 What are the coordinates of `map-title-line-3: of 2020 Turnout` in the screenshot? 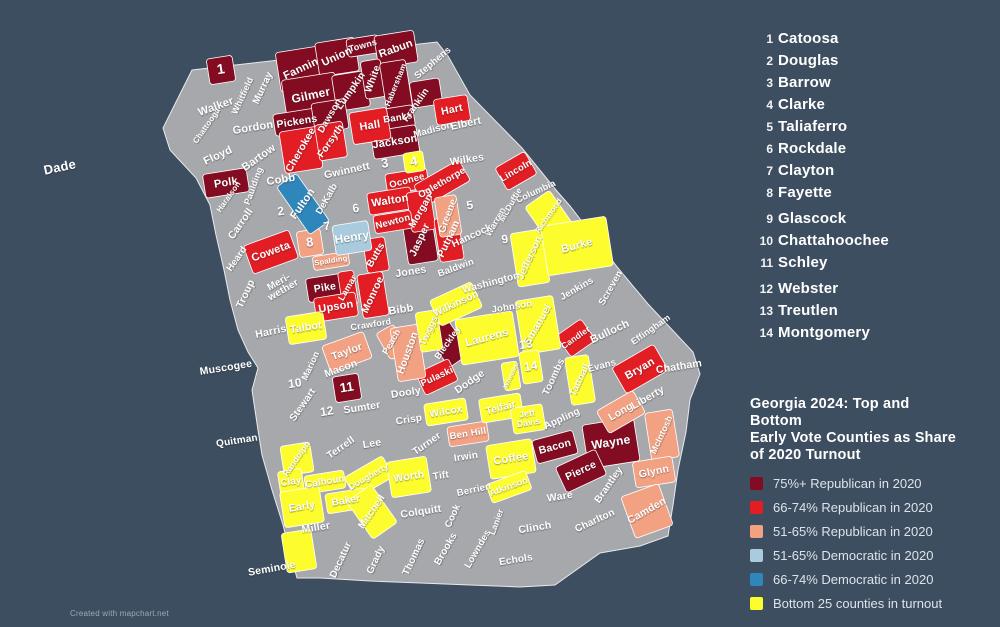 It's located at (805, 455).